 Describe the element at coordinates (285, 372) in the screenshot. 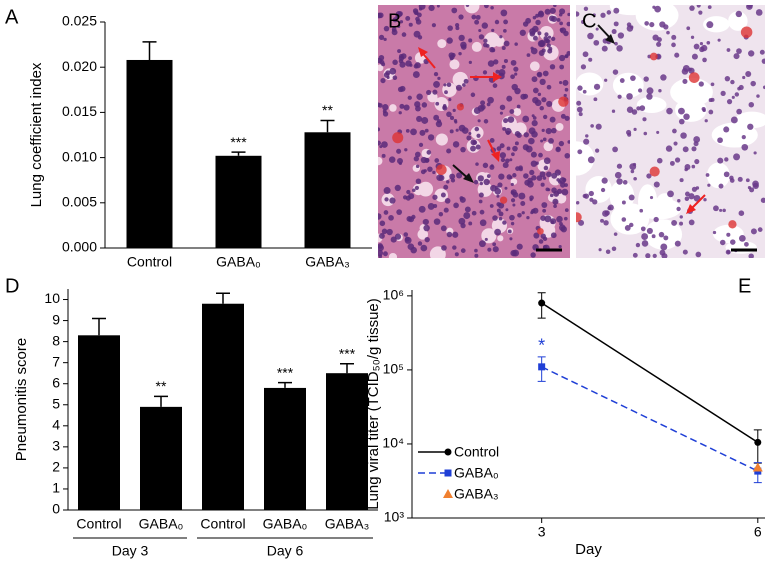

I see `significance-mark: ***` at that location.